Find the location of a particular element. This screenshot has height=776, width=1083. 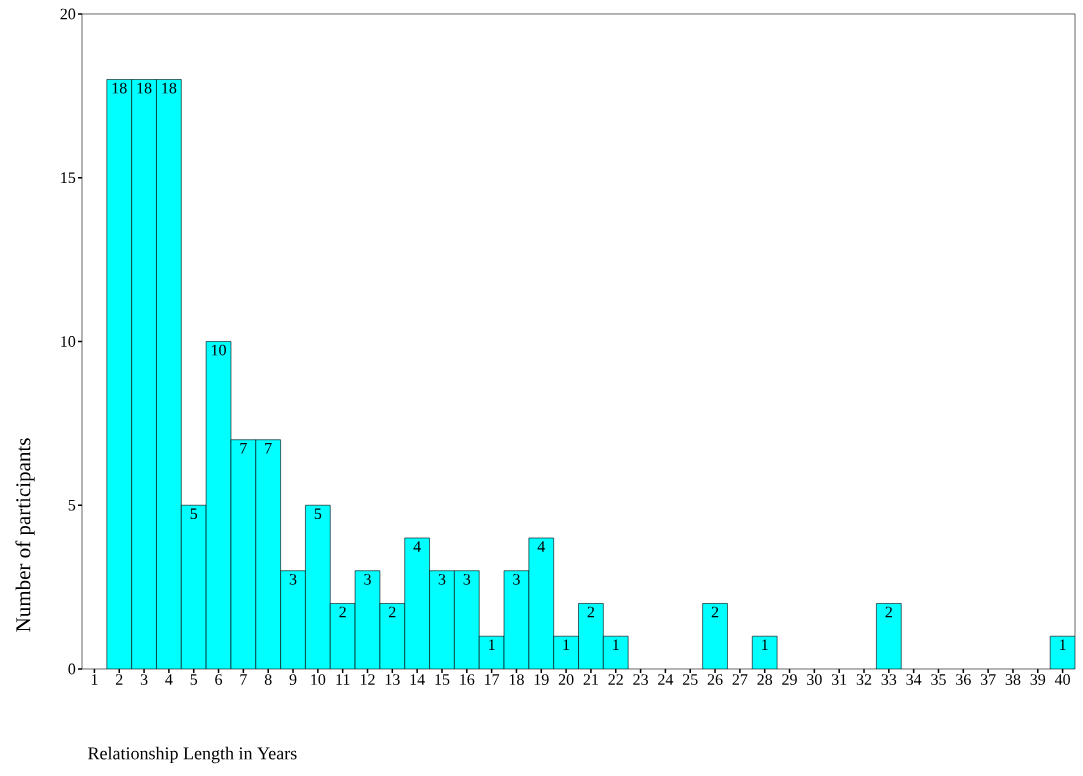

x-tick-label: 17 is located at coordinates (492, 679).